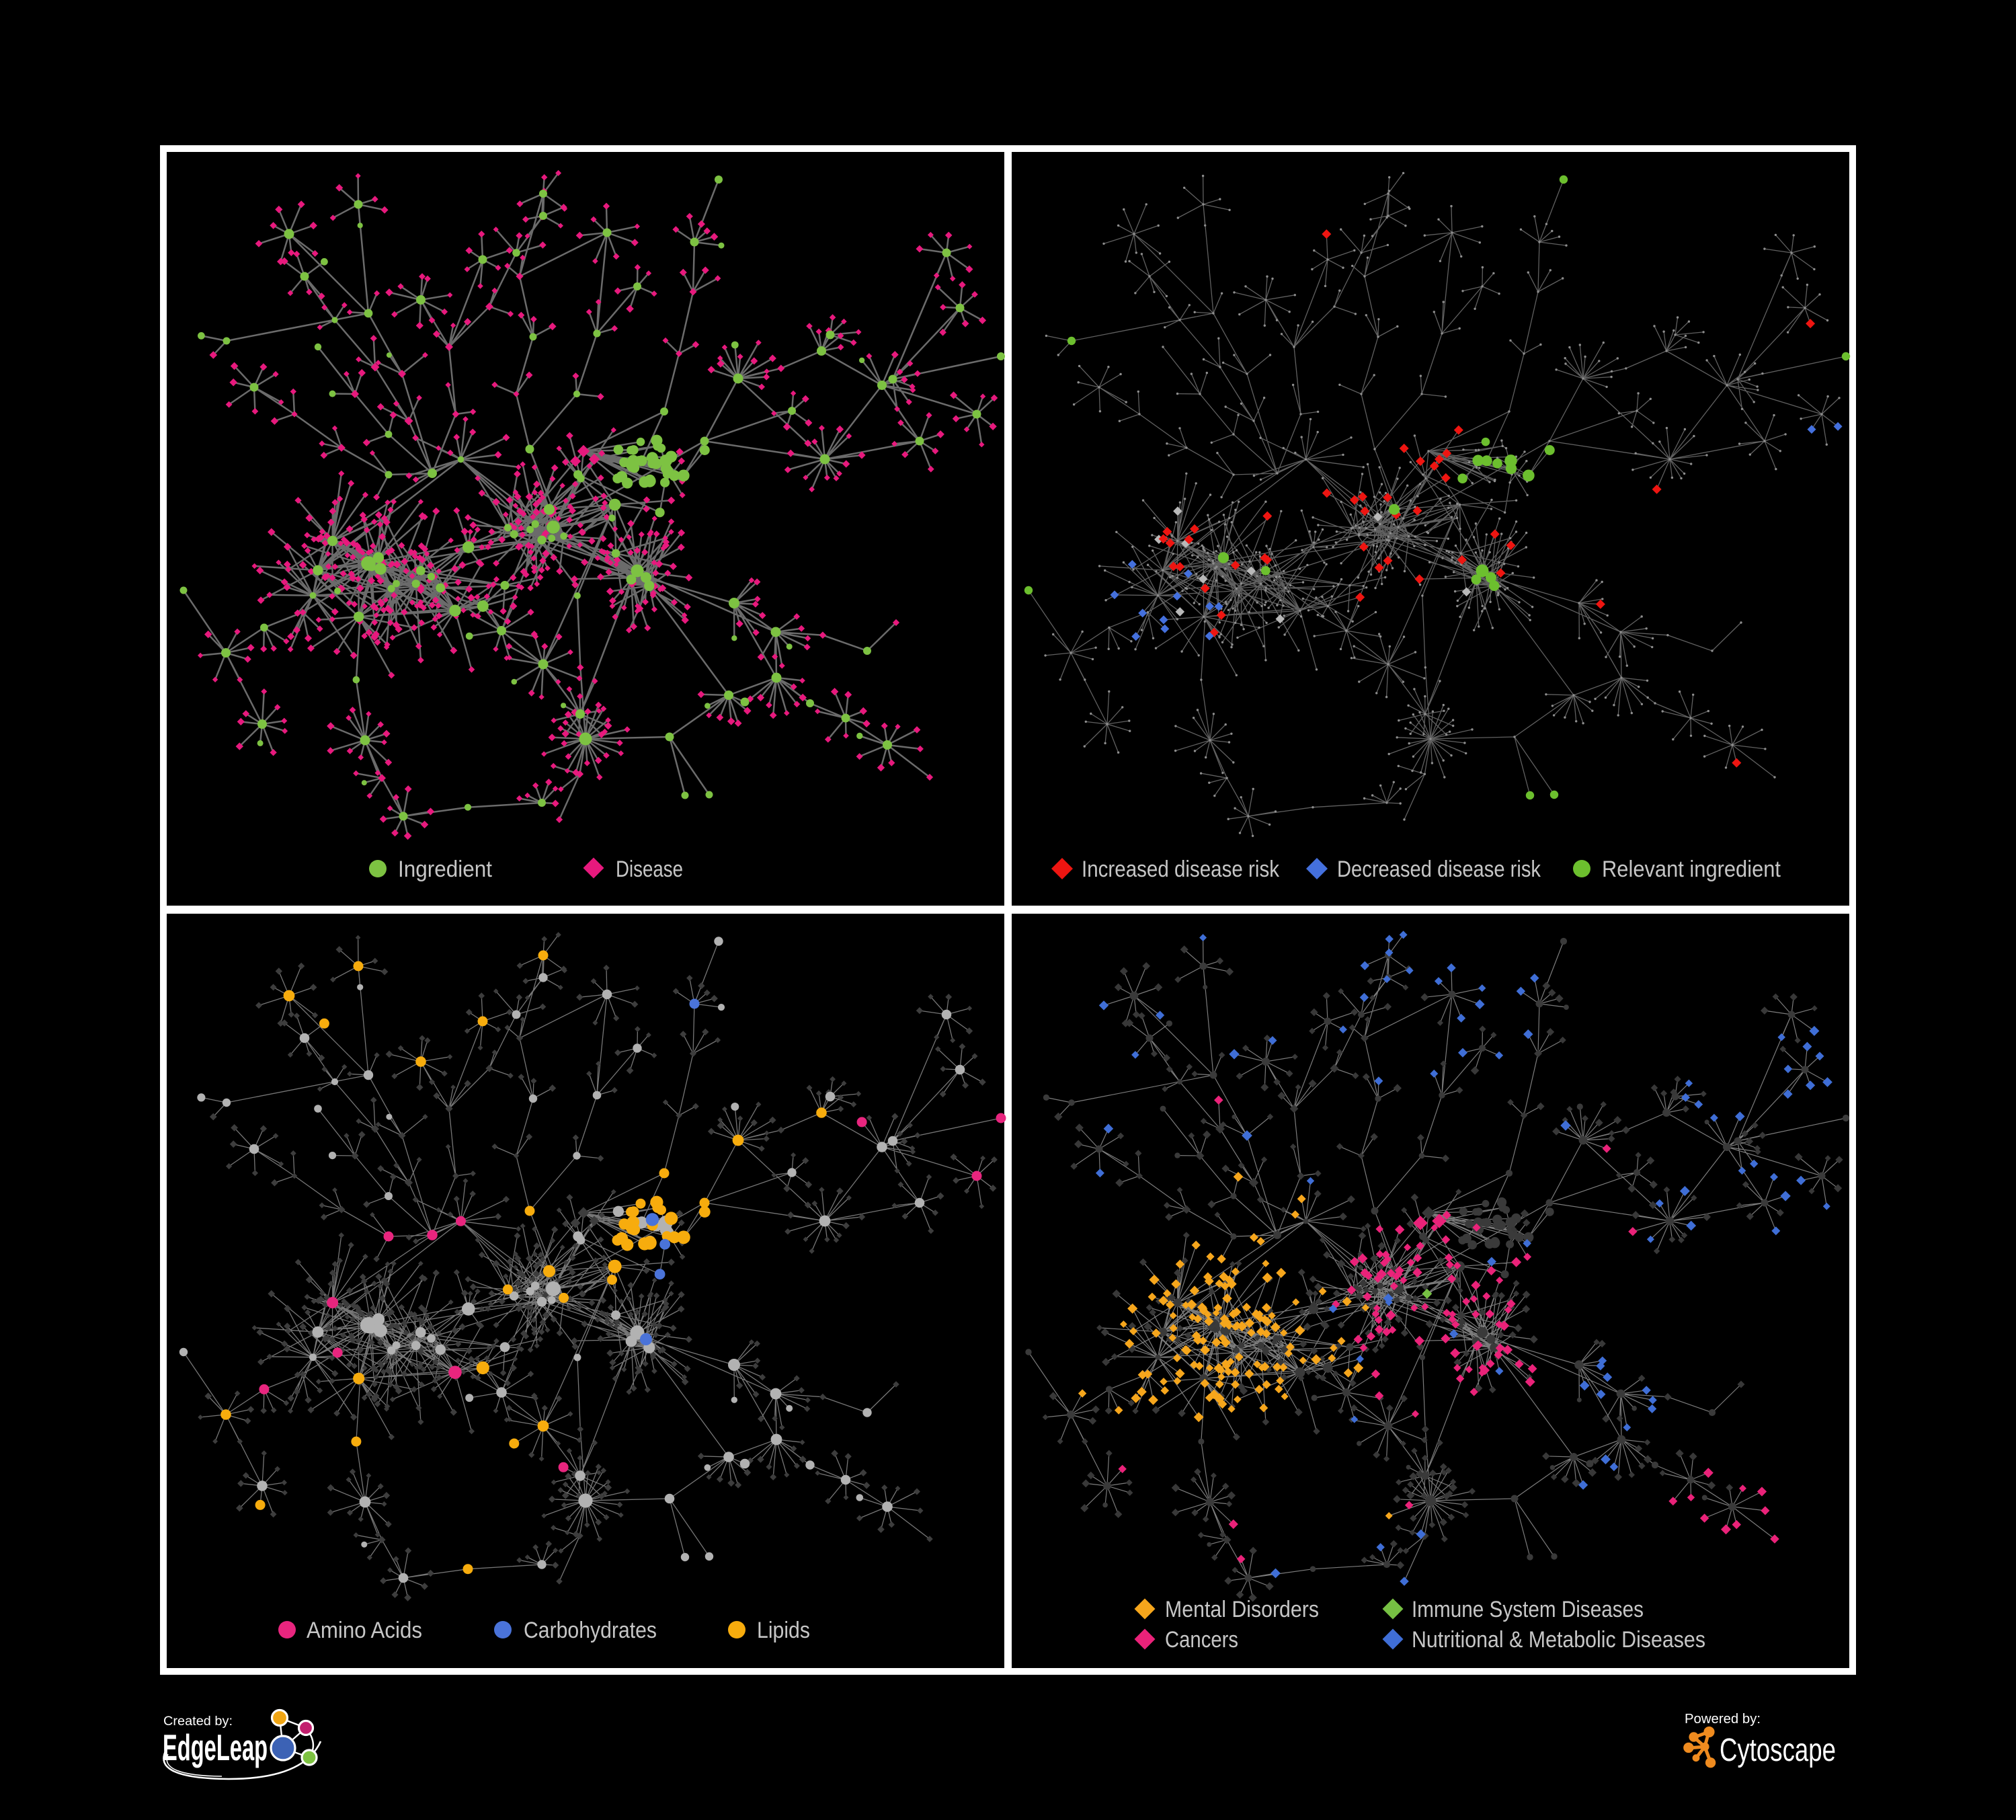 The width and height of the screenshot is (2016, 1820). Describe the element at coordinates (649, 869) in the screenshot. I see `svg-text: Disease` at that location.